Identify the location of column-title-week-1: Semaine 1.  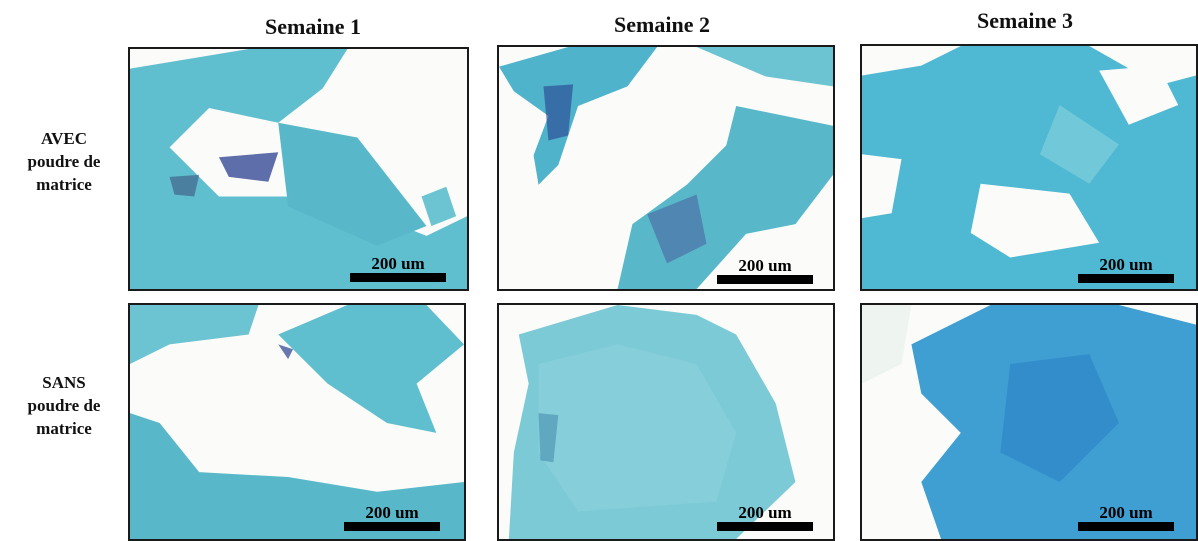
(313, 26).